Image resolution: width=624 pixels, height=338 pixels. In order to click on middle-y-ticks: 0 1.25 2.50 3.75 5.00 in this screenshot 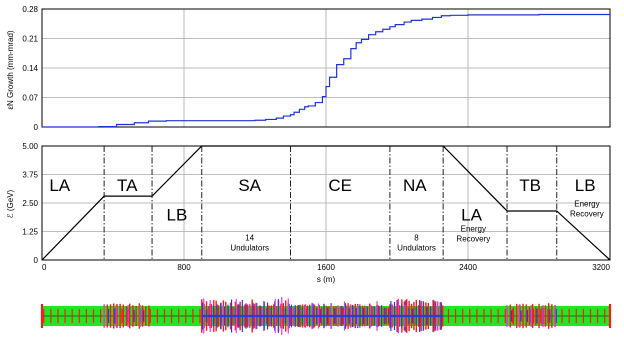, I will do `click(30, 203)`.